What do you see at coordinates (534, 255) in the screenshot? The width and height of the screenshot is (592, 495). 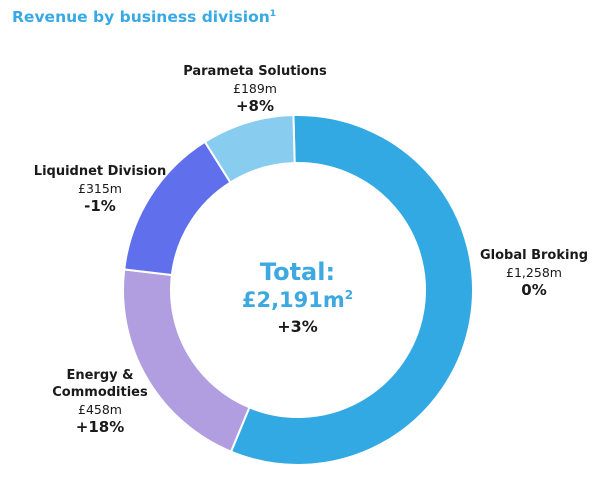 I see `category-label: Global Broking` at bounding box center [534, 255].